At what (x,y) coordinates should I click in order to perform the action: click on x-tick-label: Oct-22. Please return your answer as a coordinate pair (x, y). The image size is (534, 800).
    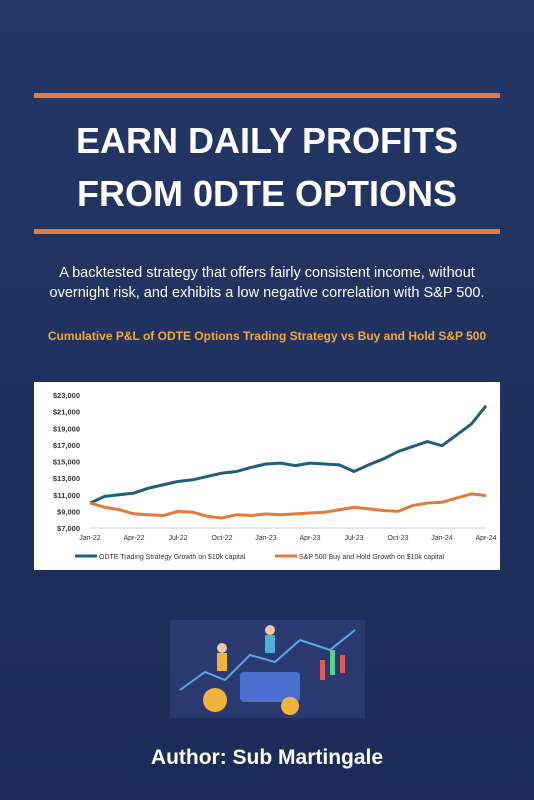
    Looking at the image, I should click on (221, 538).